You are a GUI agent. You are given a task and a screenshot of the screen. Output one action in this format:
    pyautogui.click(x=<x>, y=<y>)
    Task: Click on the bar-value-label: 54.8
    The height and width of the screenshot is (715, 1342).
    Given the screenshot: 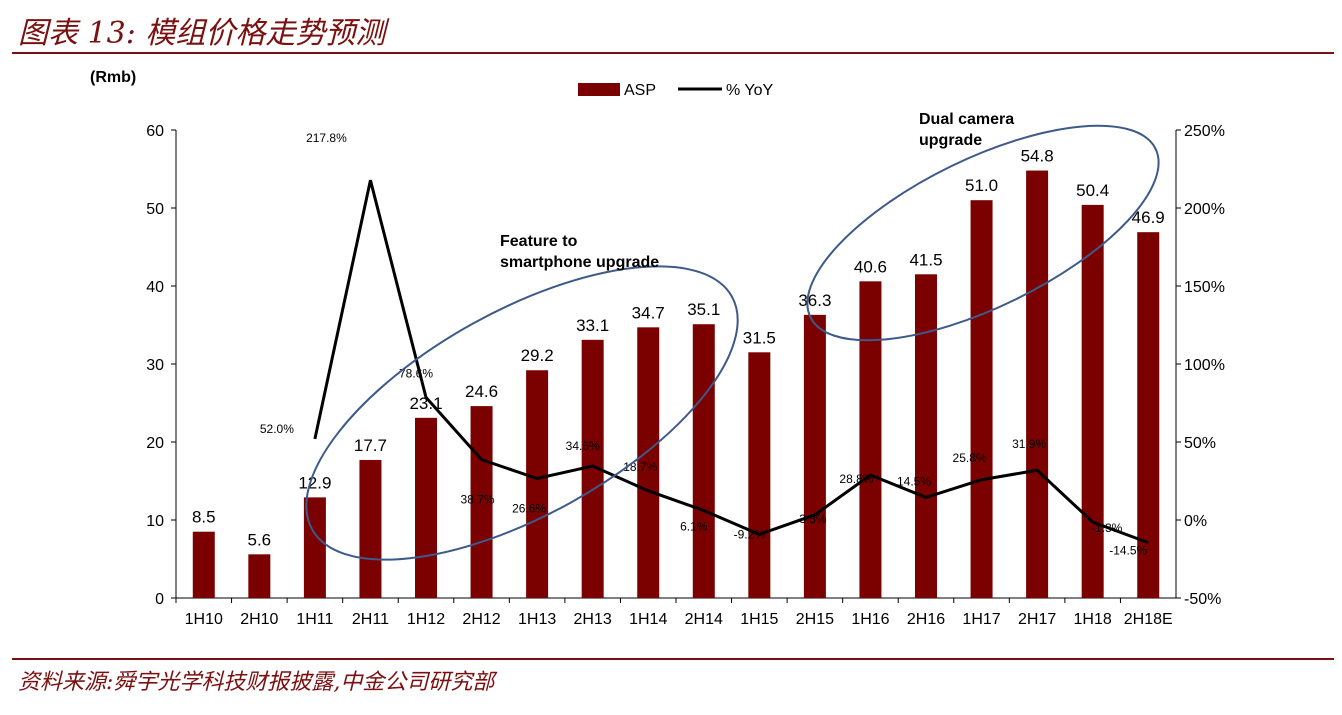 What is the action you would take?
    pyautogui.click(x=1037, y=156)
    